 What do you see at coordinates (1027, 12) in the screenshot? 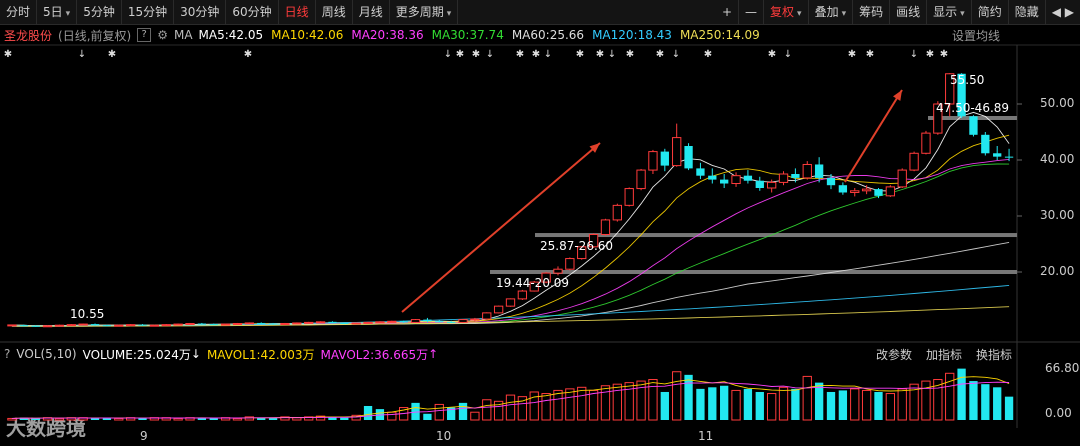
I see `tool-8: 隐藏` at bounding box center [1027, 12].